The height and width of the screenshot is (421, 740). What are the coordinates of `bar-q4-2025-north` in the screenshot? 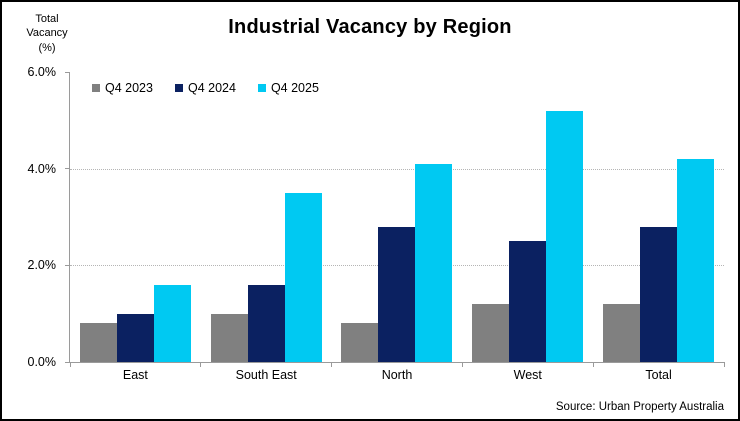 It's located at (434, 262).